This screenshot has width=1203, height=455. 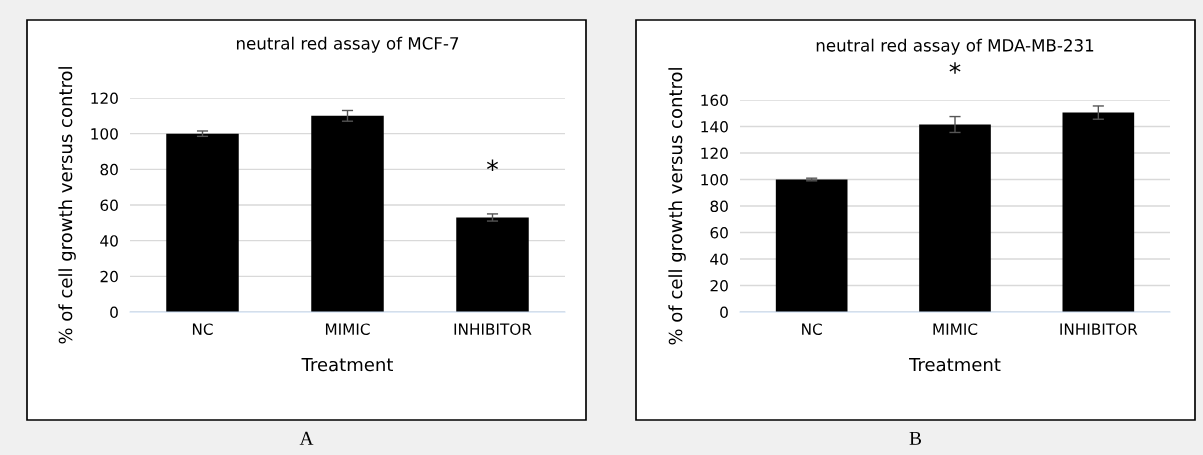 I want to click on y-tick-label: 160, so click(x=714, y=100).